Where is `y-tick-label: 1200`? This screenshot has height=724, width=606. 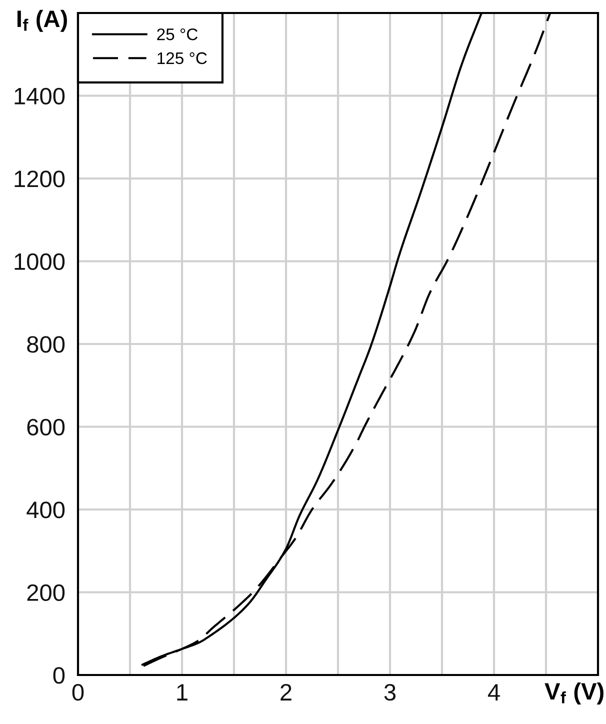
y-tick-label: 1200 is located at coordinates (39, 179).